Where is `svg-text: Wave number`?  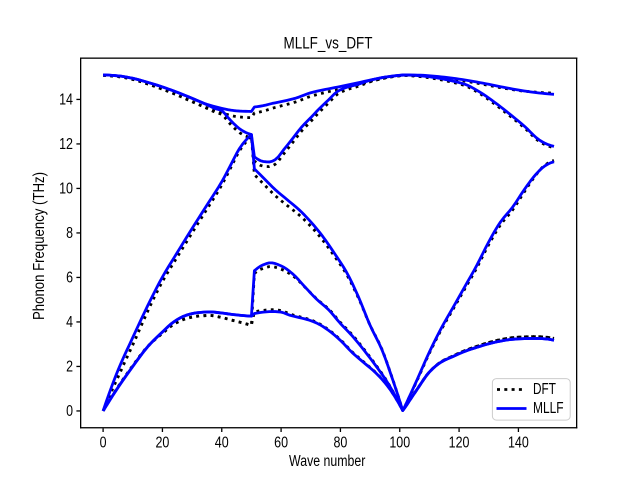
svg-text: Wave number is located at coordinates (327, 461).